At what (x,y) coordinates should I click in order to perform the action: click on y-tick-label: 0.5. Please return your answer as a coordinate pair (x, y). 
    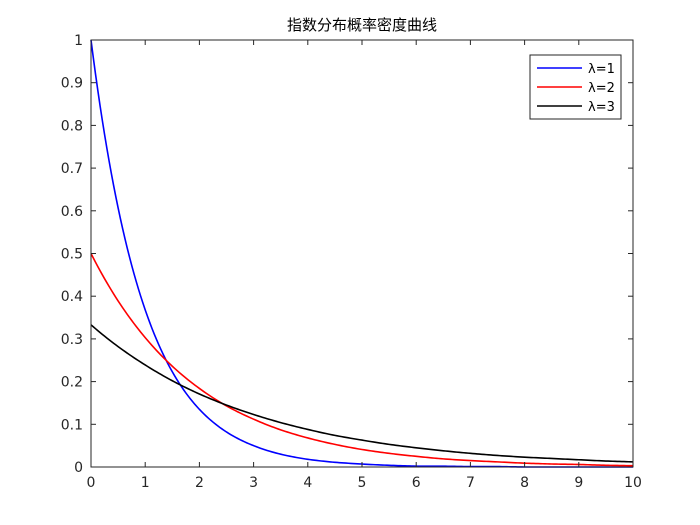
    Looking at the image, I should click on (72, 255).